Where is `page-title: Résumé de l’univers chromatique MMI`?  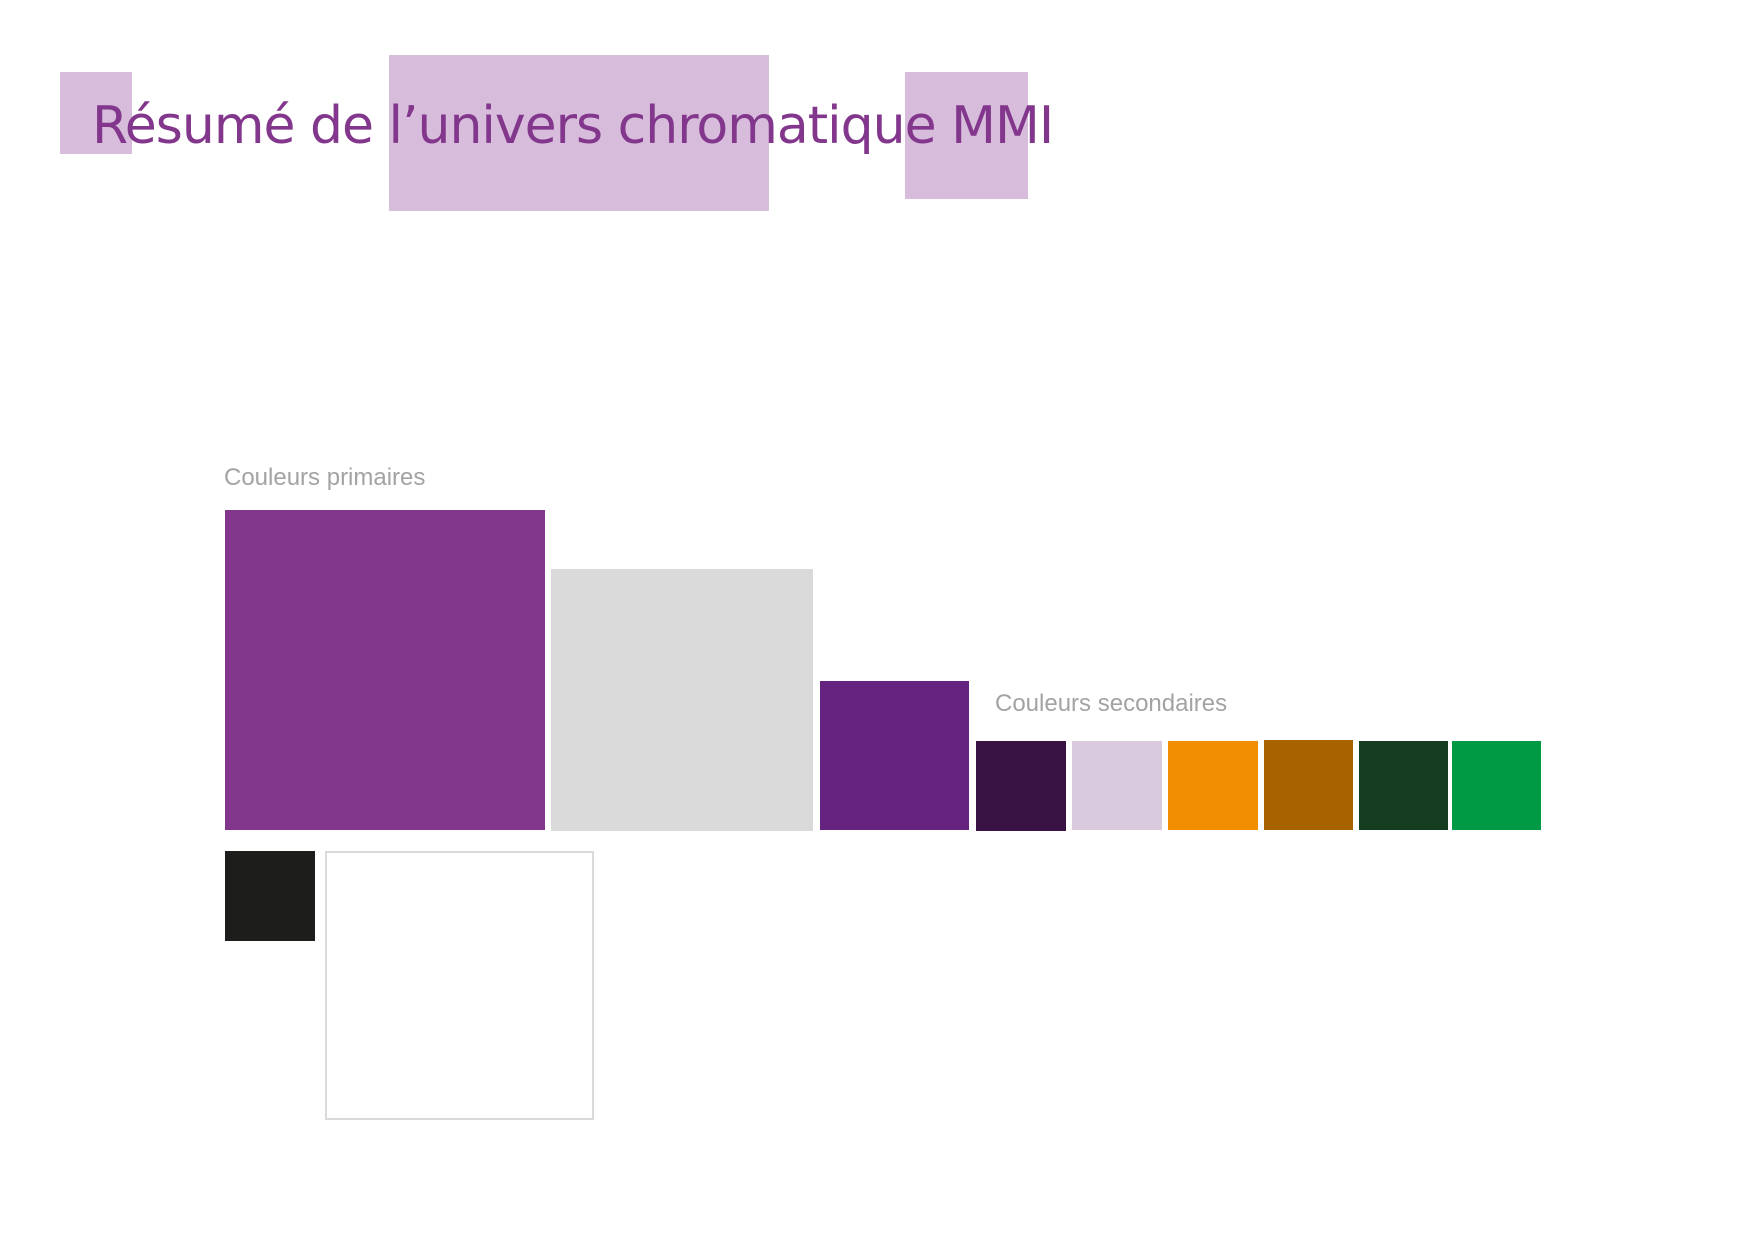 page-title: Résumé de l’univers chromatique MMI is located at coordinates (573, 126).